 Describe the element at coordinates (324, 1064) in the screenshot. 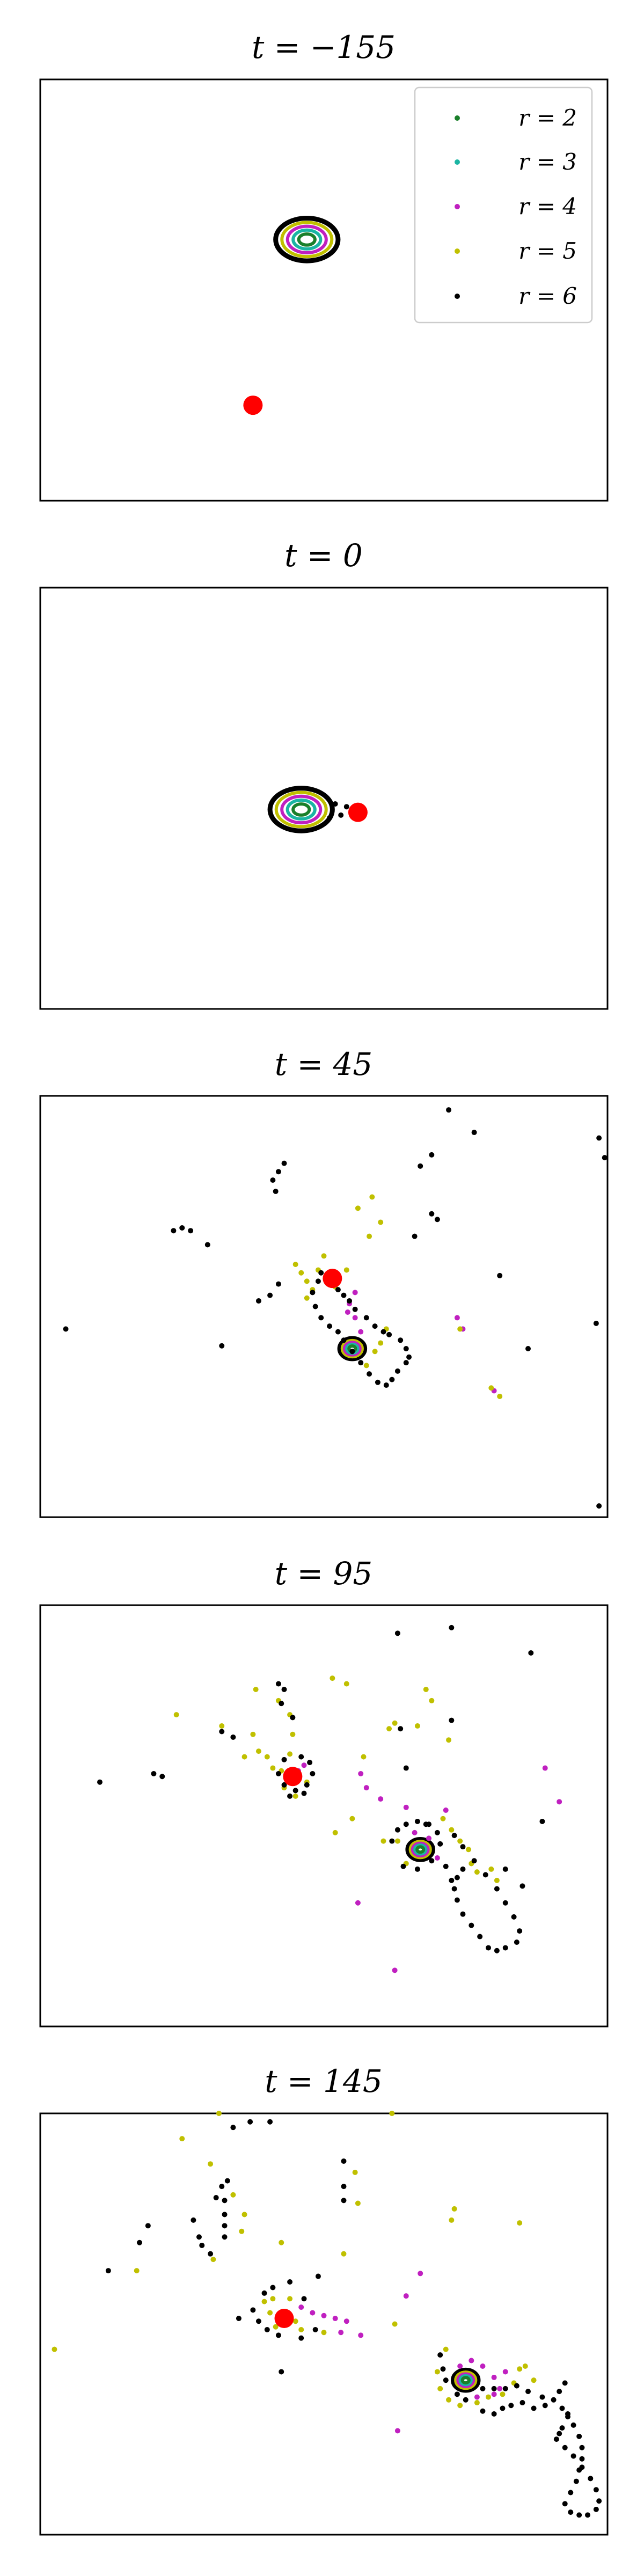

I see `panel-title: t = 45` at that location.